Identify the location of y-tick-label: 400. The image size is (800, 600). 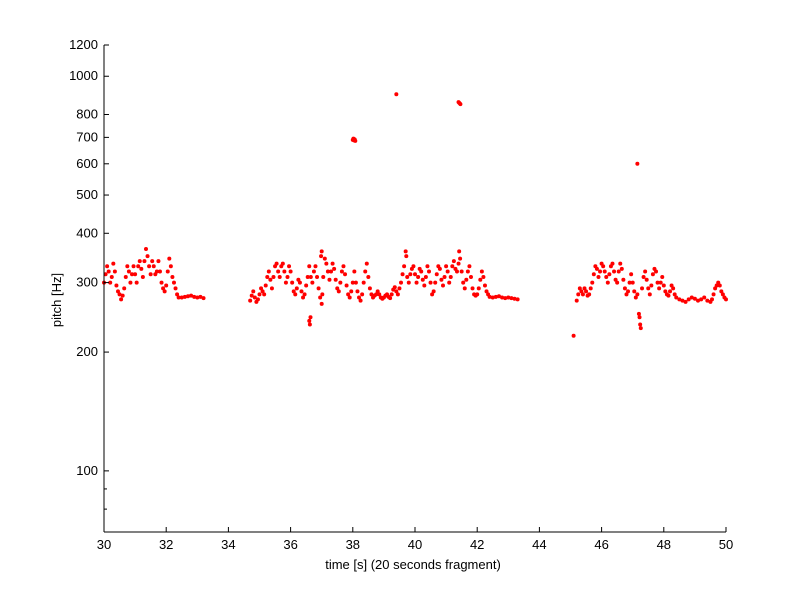
(87, 232).